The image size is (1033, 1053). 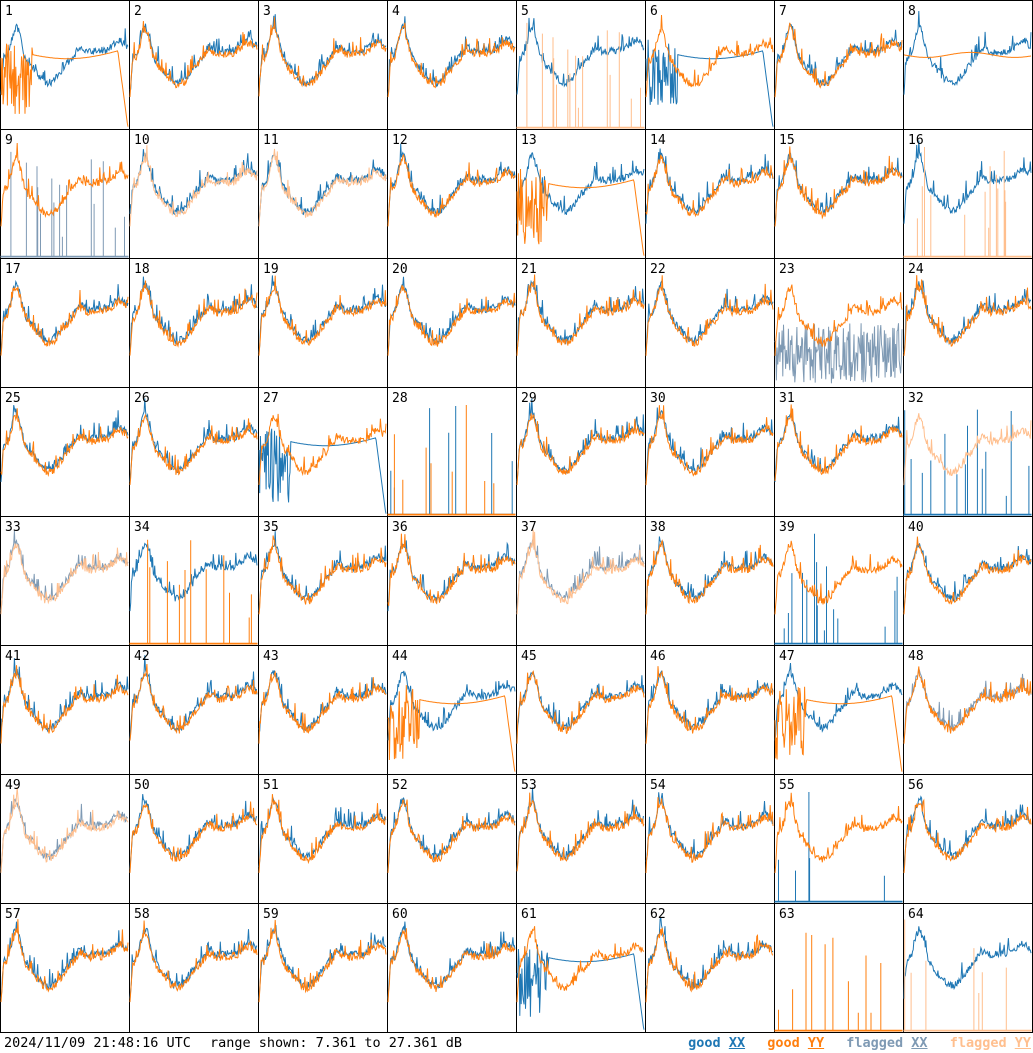 What do you see at coordinates (142, 656) in the screenshot?
I see `panel-label: 42` at bounding box center [142, 656].